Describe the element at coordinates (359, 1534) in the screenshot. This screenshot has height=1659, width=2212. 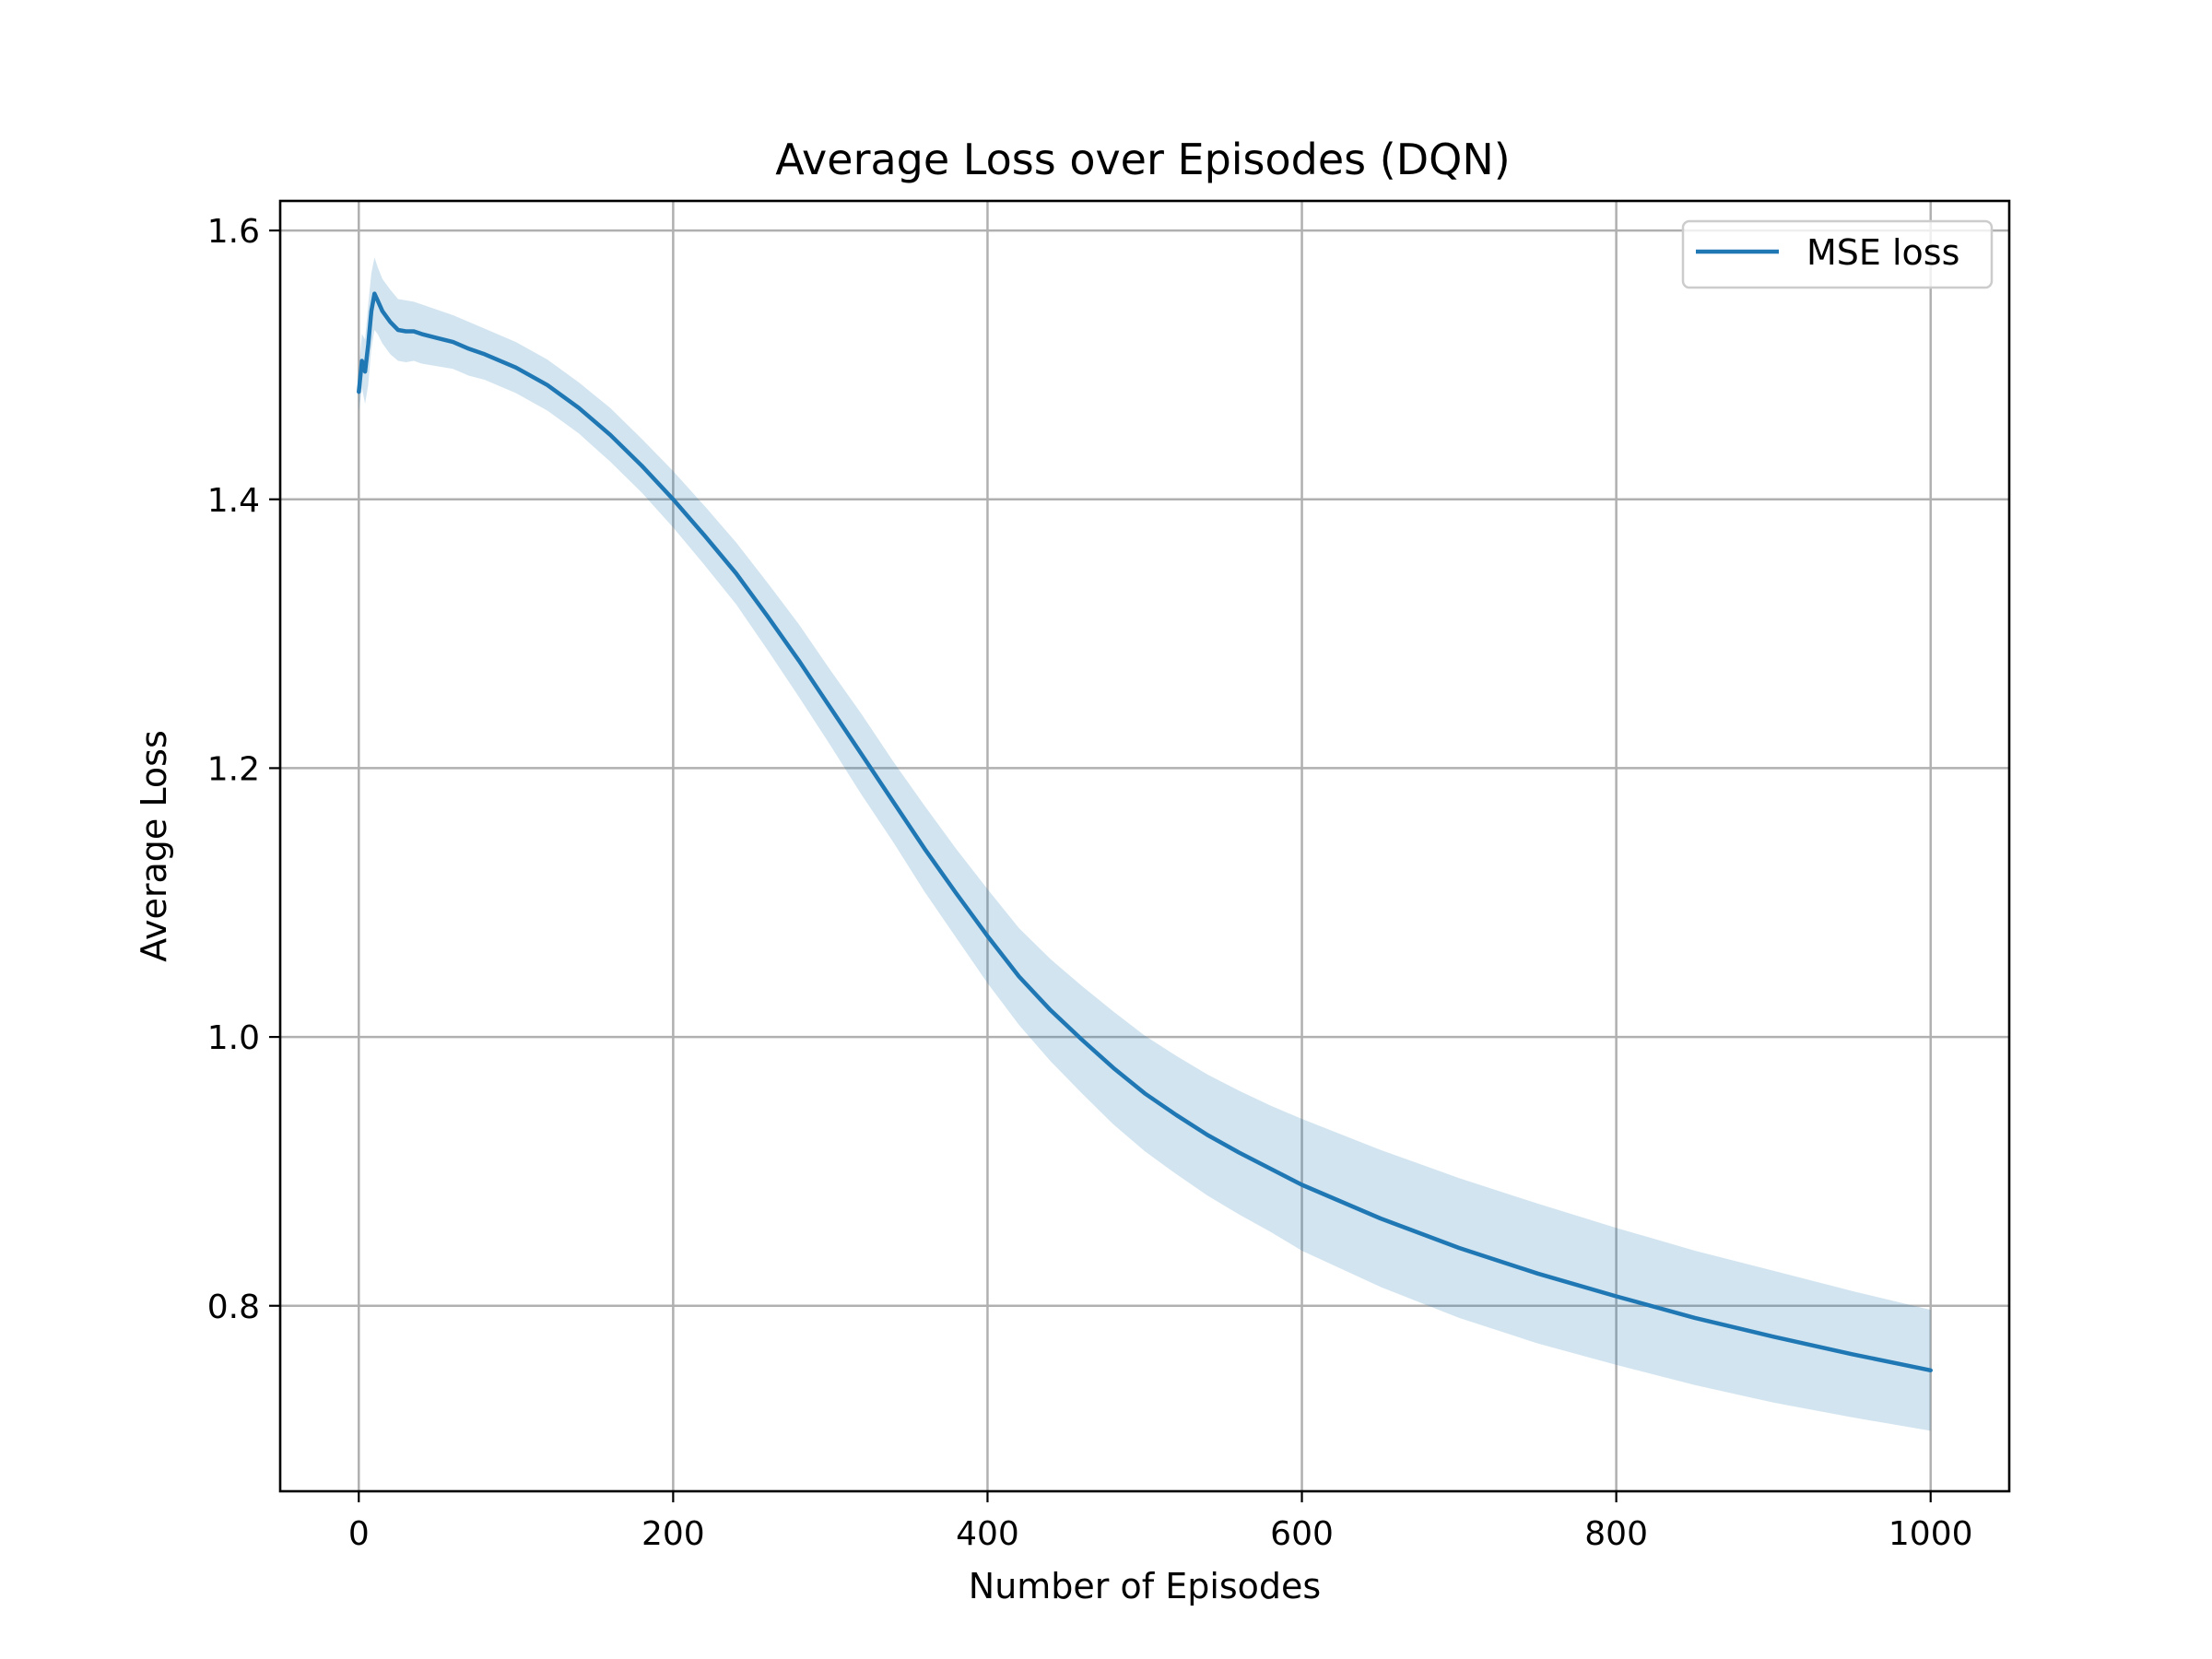
I see `x-tick-label: 0` at that location.